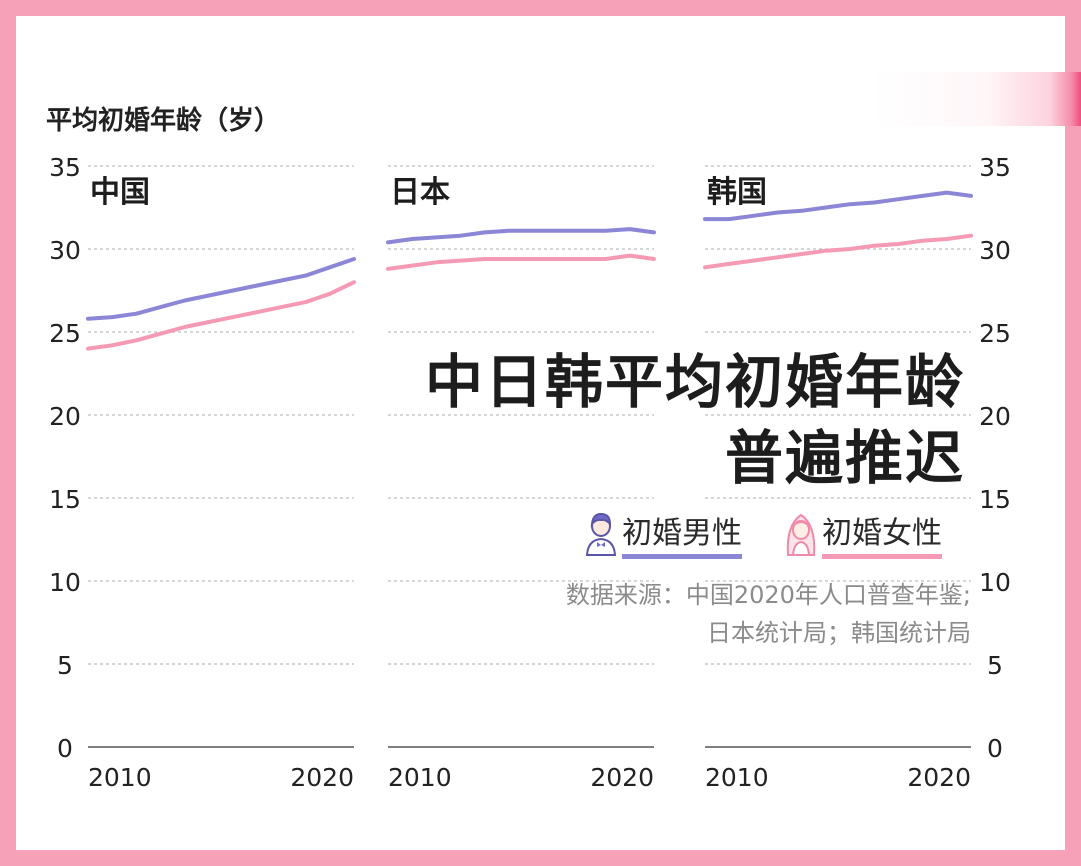  What do you see at coordinates (995, 250) in the screenshot?
I see `y-tick-label-right: 30` at bounding box center [995, 250].